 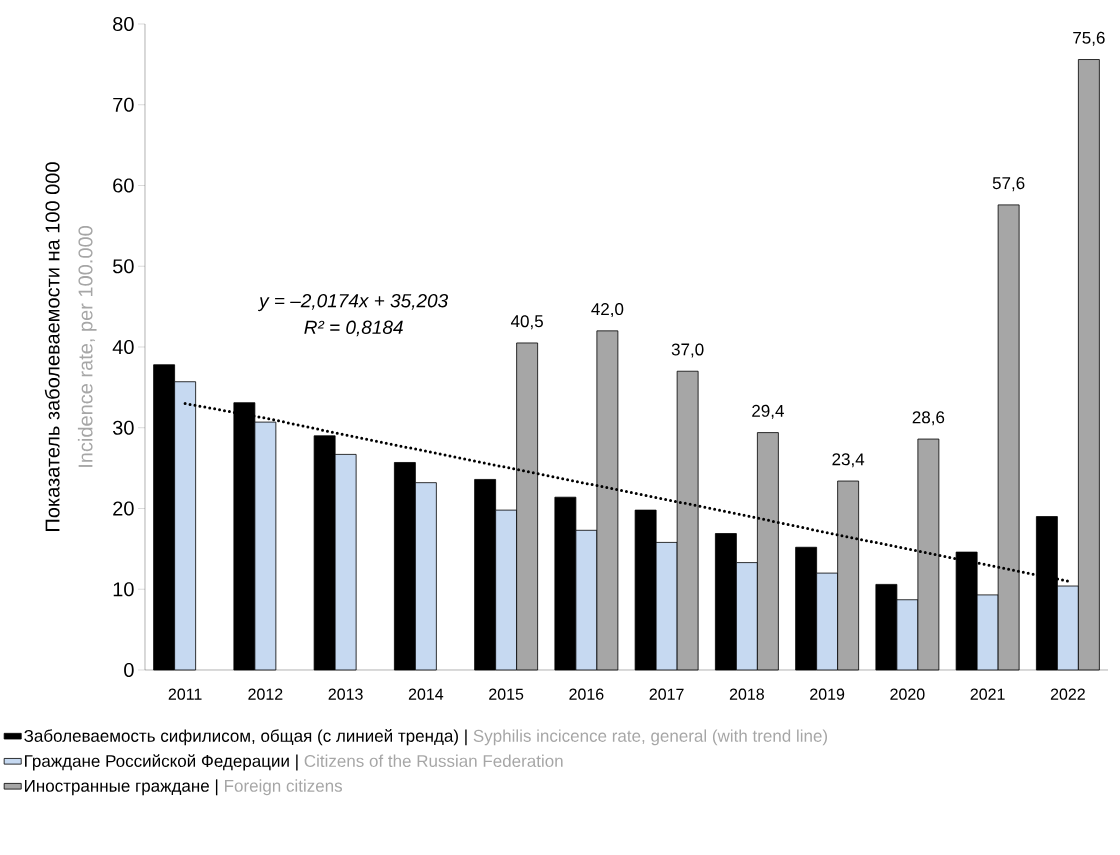 What do you see at coordinates (123, 104) in the screenshot?
I see `y-tick-label: 70` at bounding box center [123, 104].